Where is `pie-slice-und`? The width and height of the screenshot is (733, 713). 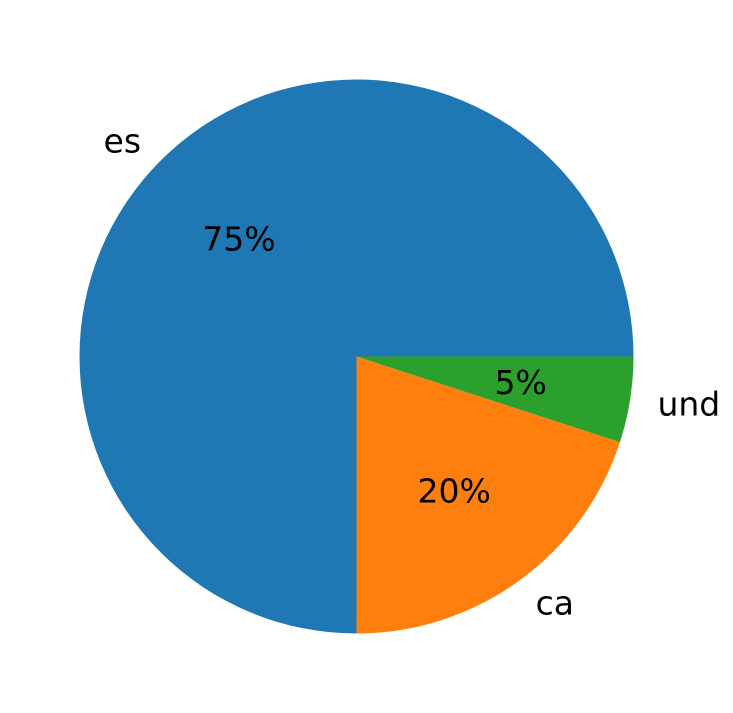 pie-slice-und is located at coordinates (495, 399).